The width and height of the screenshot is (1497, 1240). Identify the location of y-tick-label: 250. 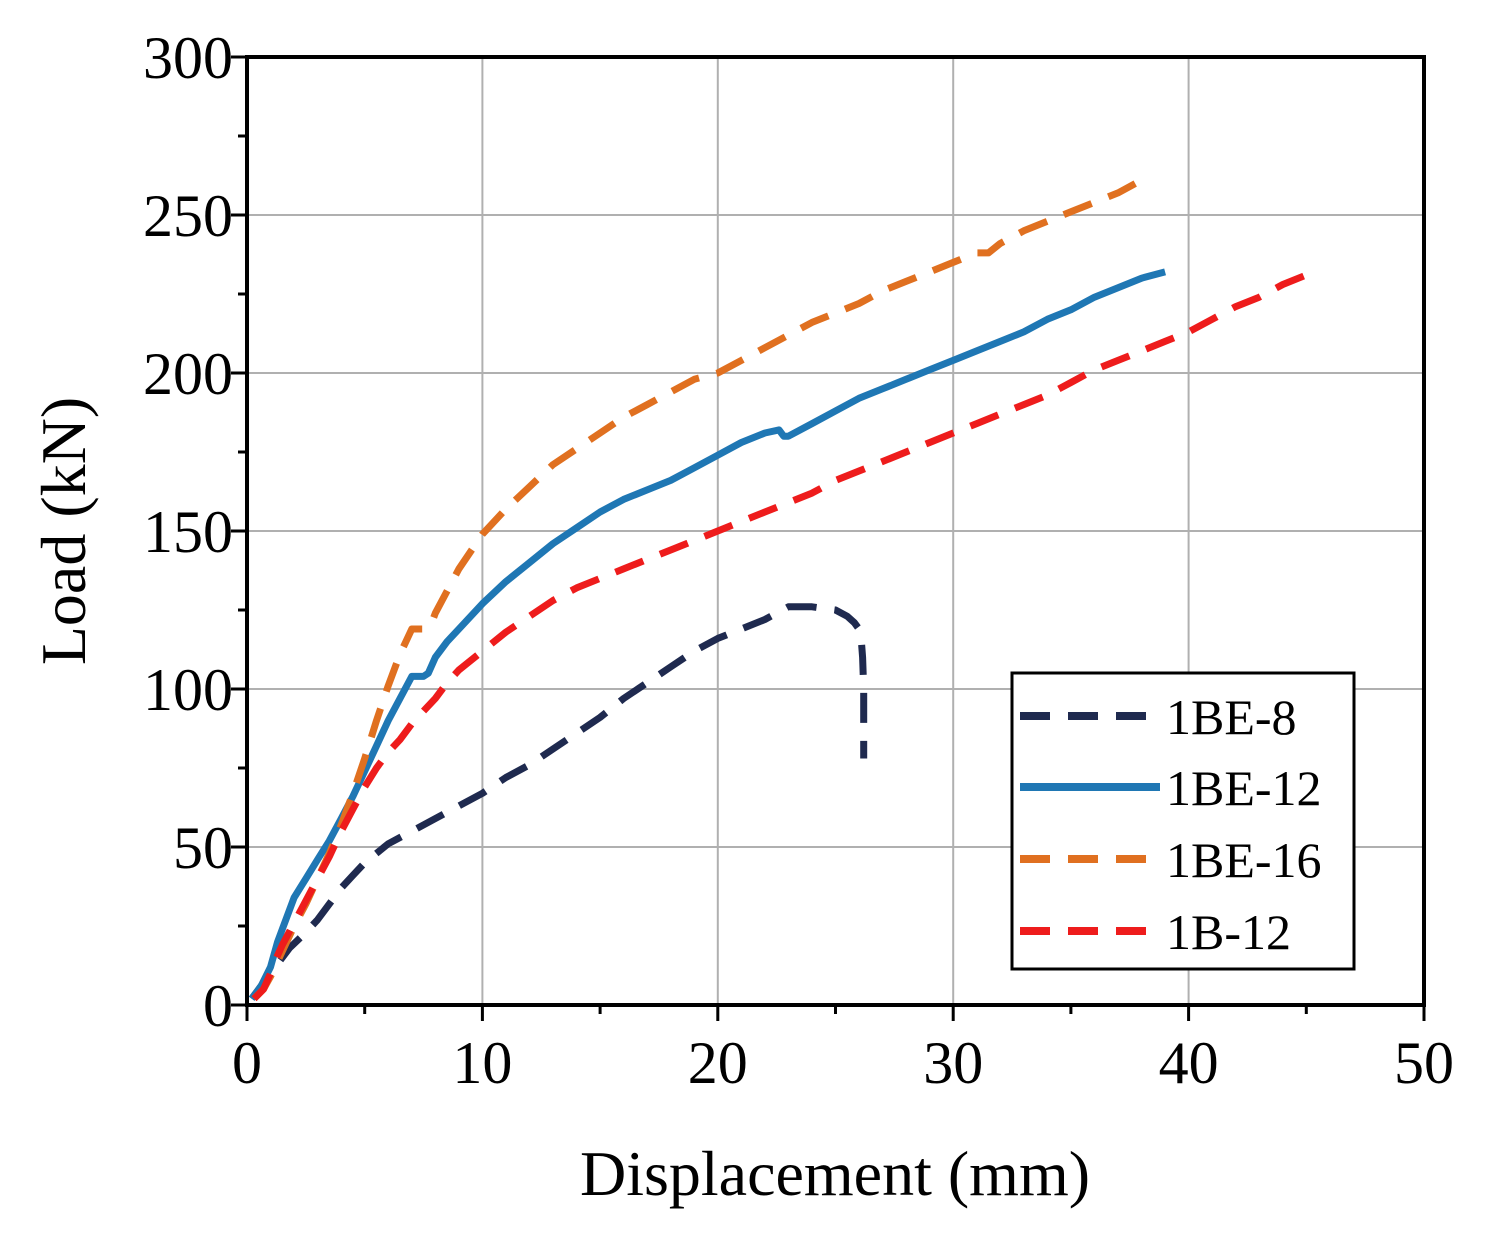
(188, 216).